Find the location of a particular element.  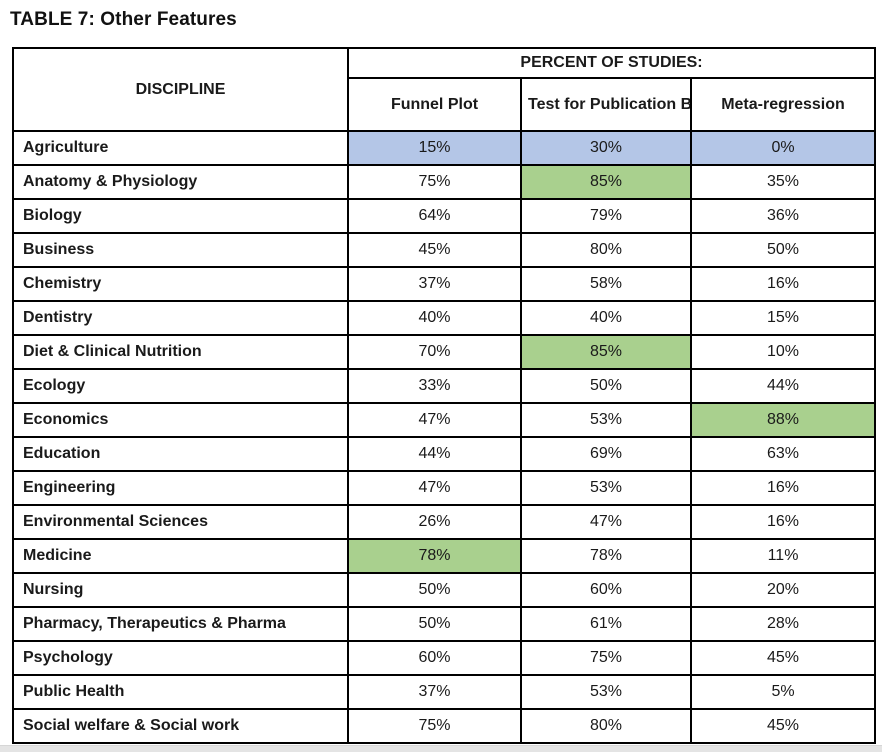

value-cell: 88% is located at coordinates (783, 420).